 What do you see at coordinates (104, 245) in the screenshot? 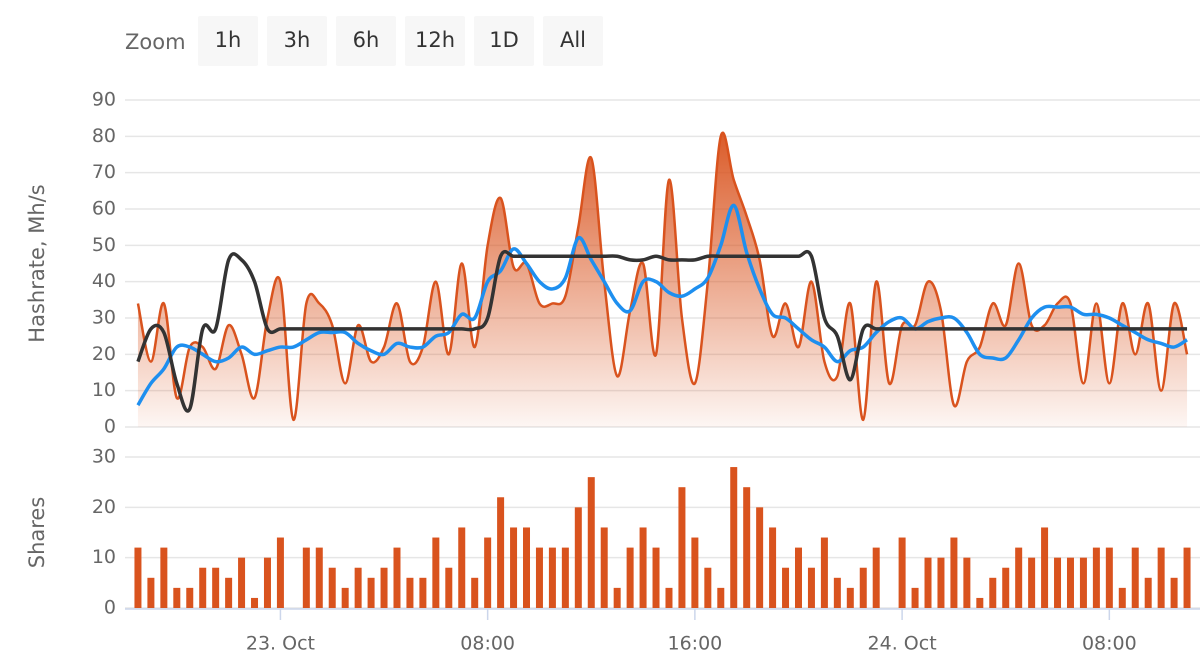
I see `y-tick-label: 50` at bounding box center [104, 245].